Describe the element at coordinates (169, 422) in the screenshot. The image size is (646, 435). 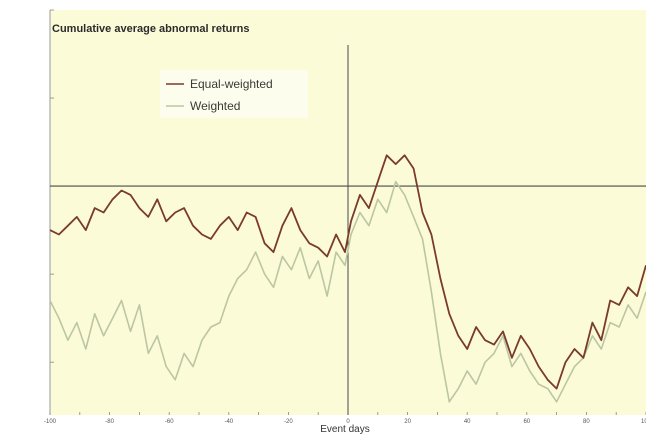
I see `x-tick-label: -60` at that location.